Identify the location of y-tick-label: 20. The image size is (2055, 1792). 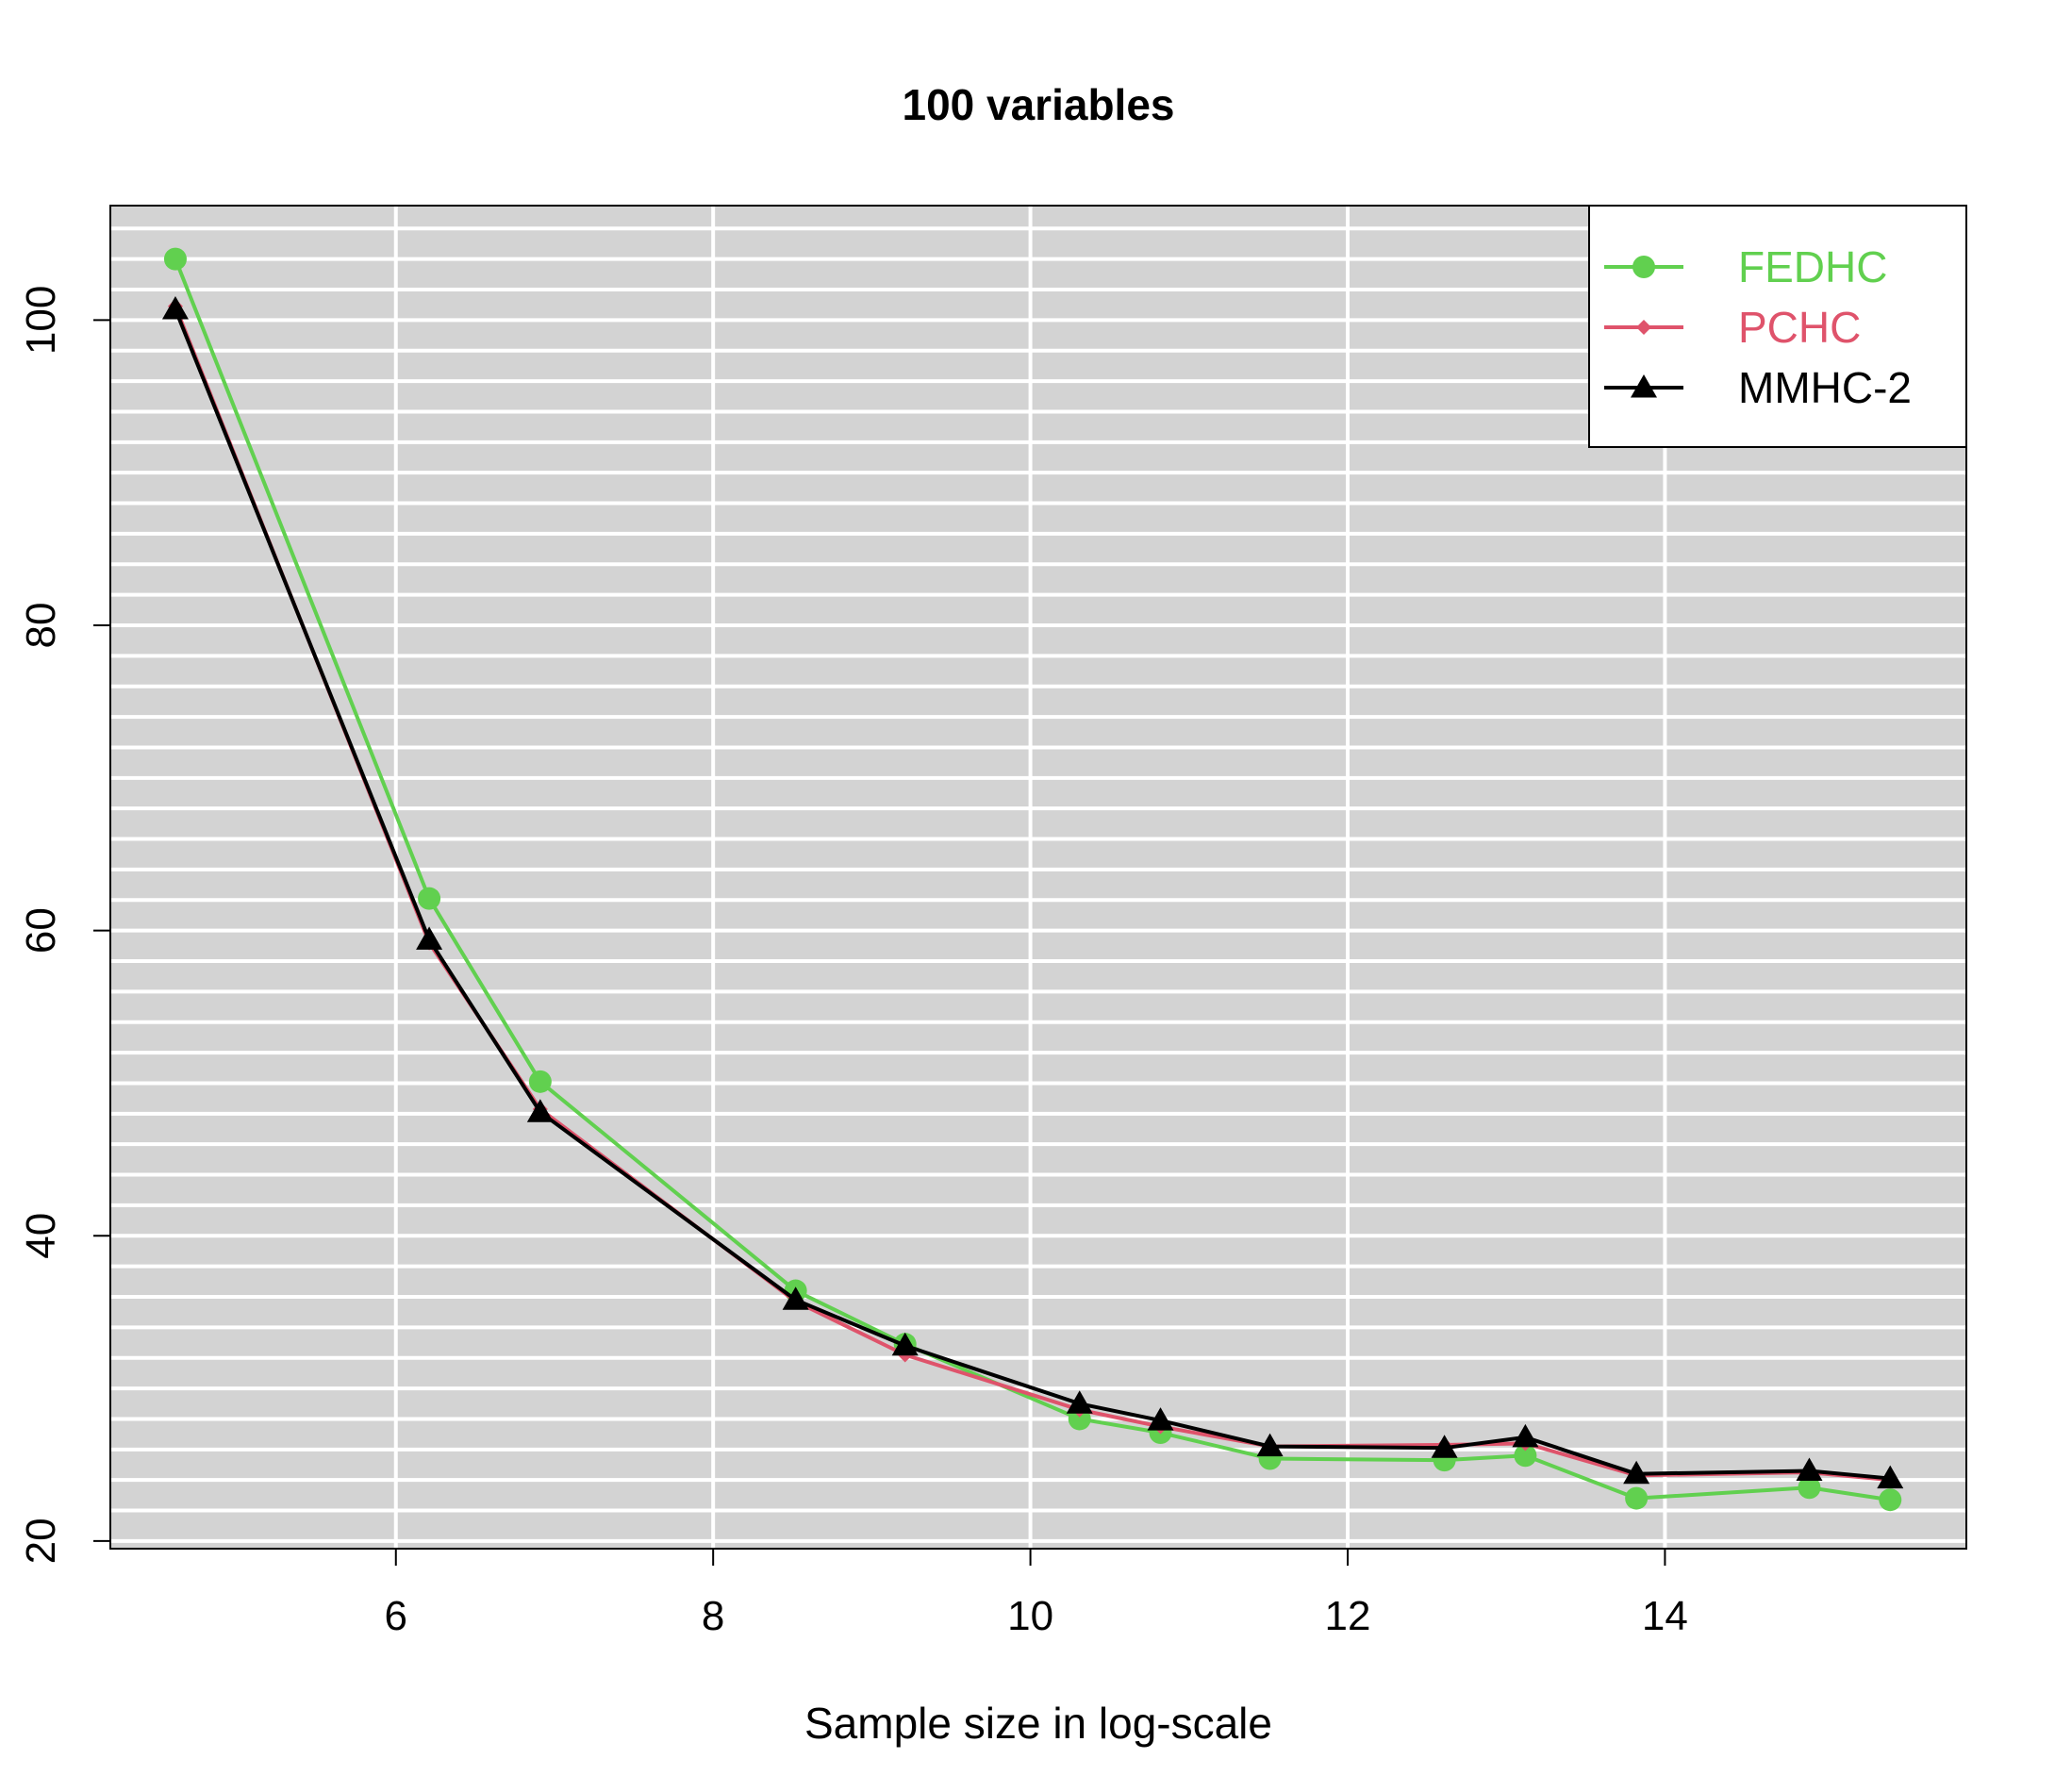
(41, 1541).